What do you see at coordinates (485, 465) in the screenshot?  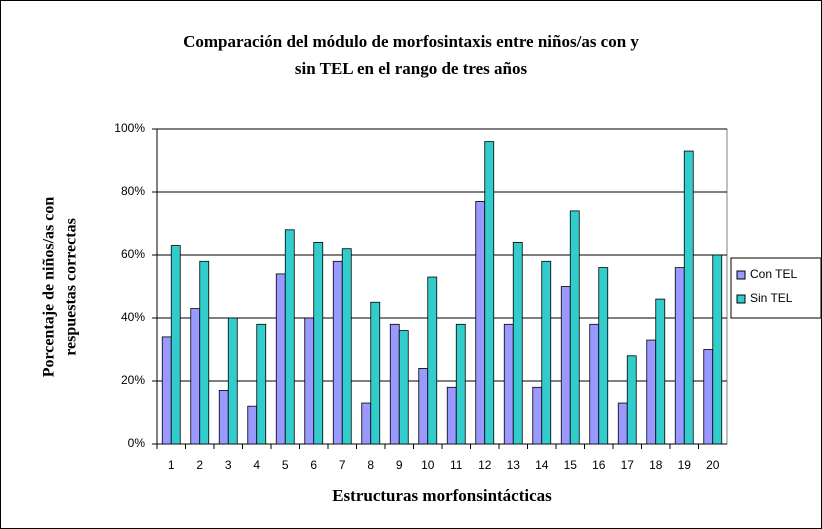 I see `x-tick-label: 12` at bounding box center [485, 465].